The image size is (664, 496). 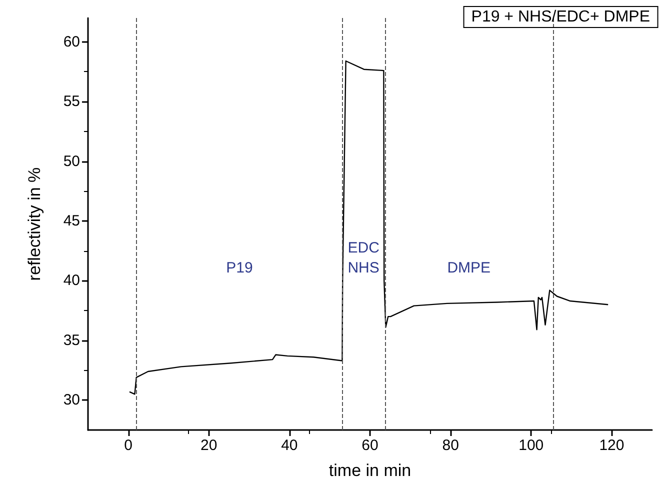 I want to click on y-tick-label: 30, so click(x=71, y=400).